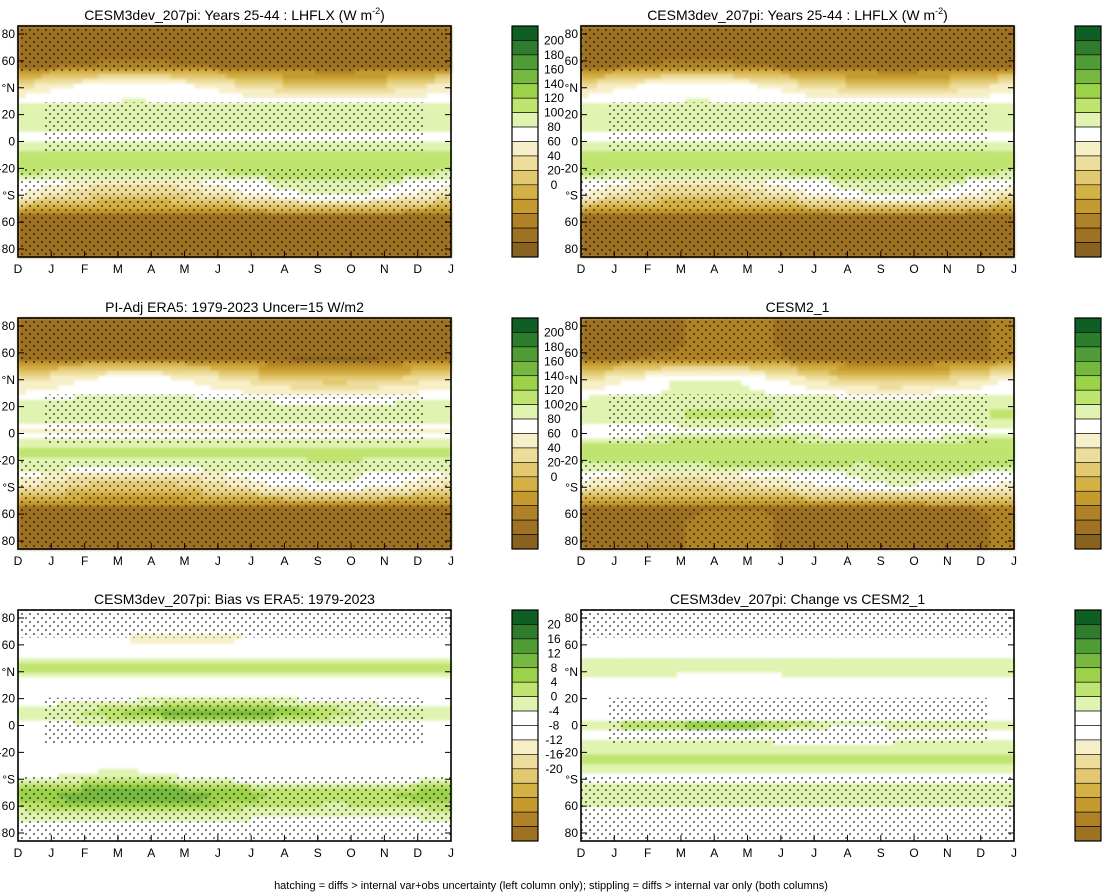  I want to click on panel-title-text: CESM3dev_207pi: Years 25-44 : LHFLX (W m, so click(228, 15).